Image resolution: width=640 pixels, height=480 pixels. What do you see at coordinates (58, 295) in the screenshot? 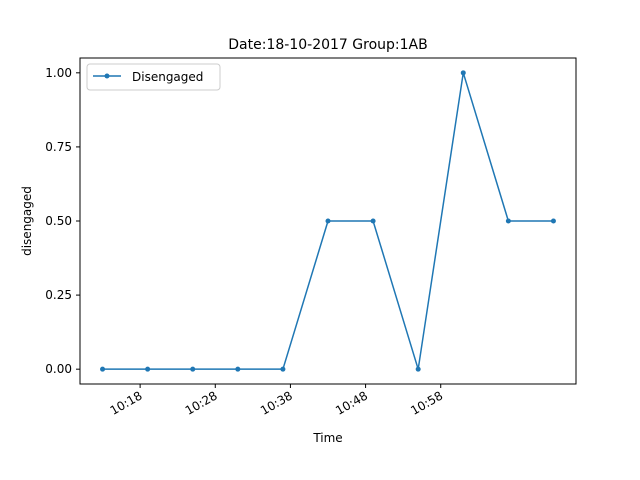
I see `y-tick-label: 0.25` at bounding box center [58, 295].